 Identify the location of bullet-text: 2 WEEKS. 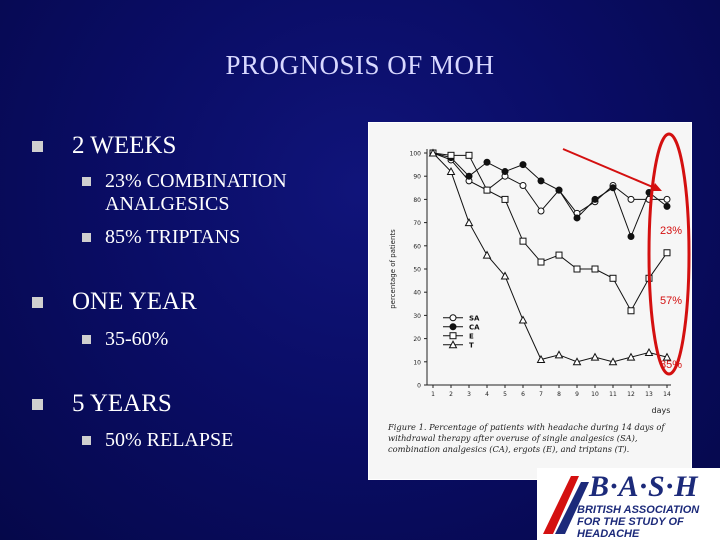
(124, 145).